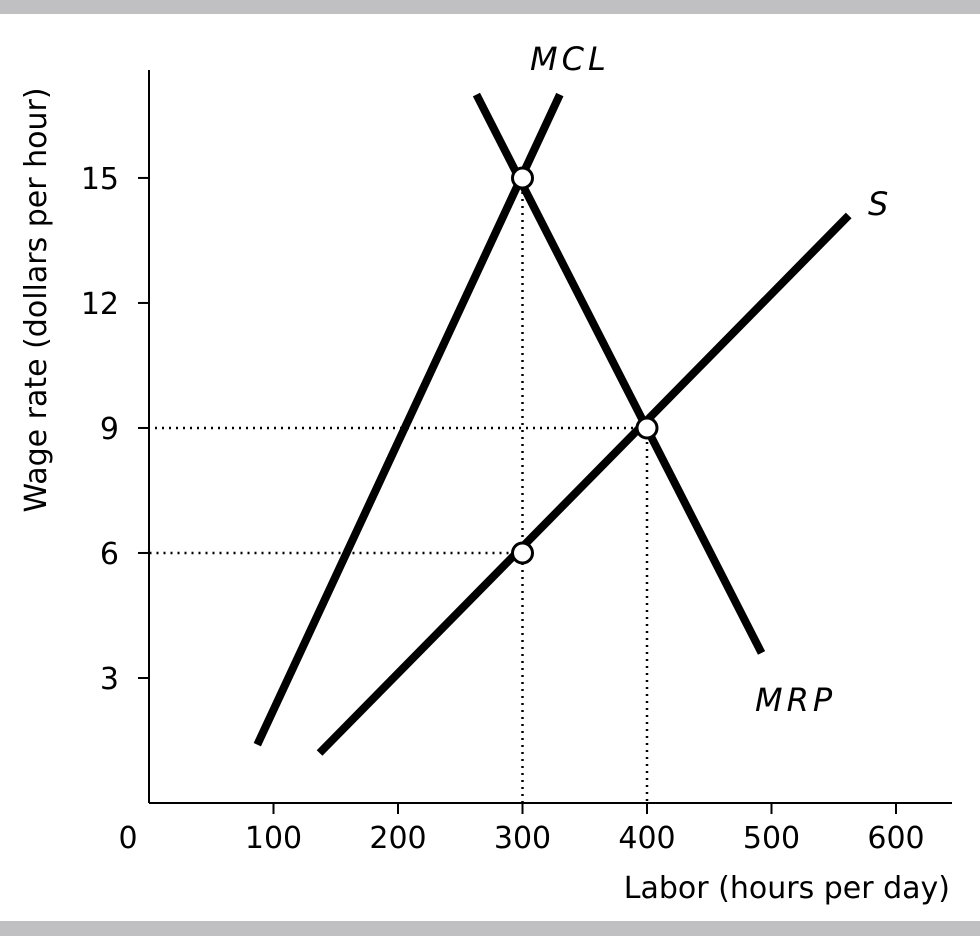  What do you see at coordinates (490, 7) in the screenshot?
I see `top-band` at bounding box center [490, 7].